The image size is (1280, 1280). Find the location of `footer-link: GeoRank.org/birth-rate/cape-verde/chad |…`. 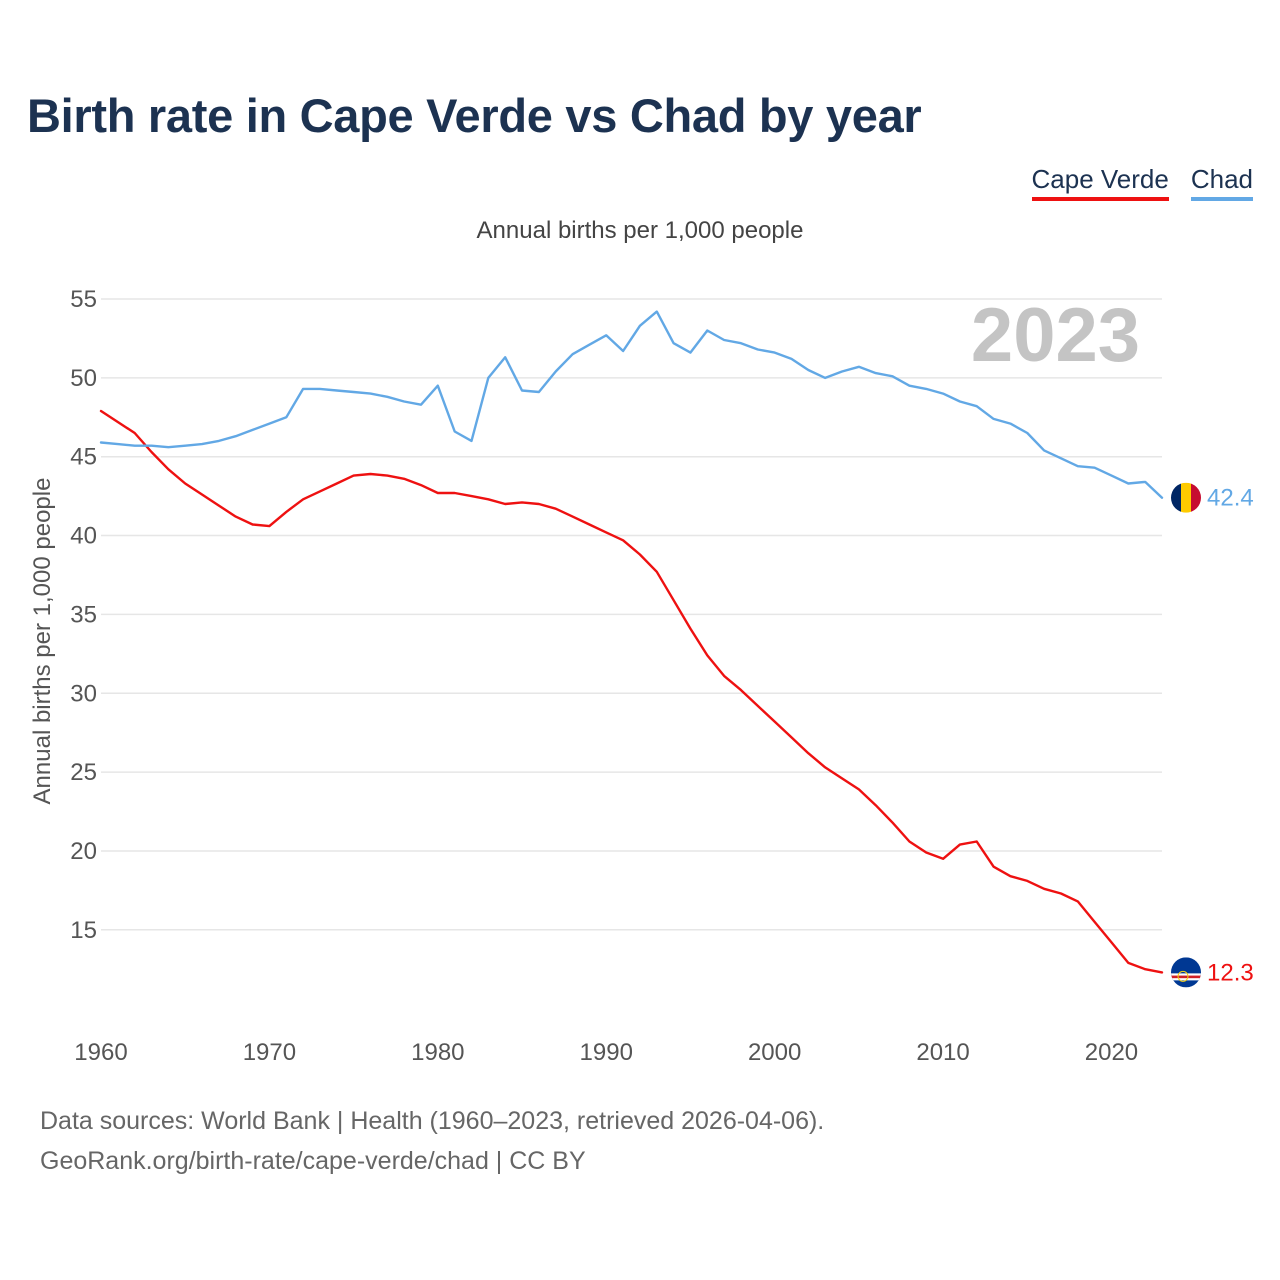

footer-link: GeoRank.org/birth-rate/cape-verde/chad |… is located at coordinates (313, 1161).